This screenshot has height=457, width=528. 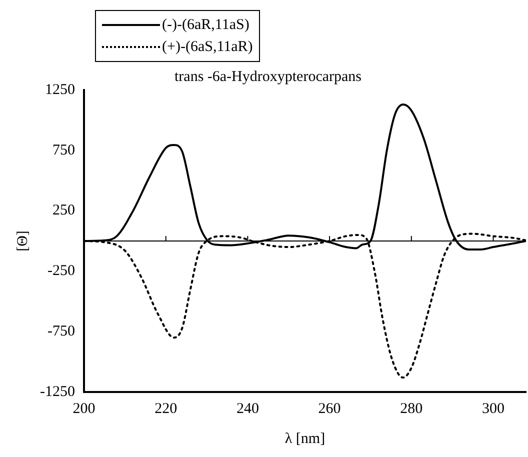 What do you see at coordinates (206, 25) in the screenshot?
I see `legend-label: (-)-(6aR,11aS)` at bounding box center [206, 25].